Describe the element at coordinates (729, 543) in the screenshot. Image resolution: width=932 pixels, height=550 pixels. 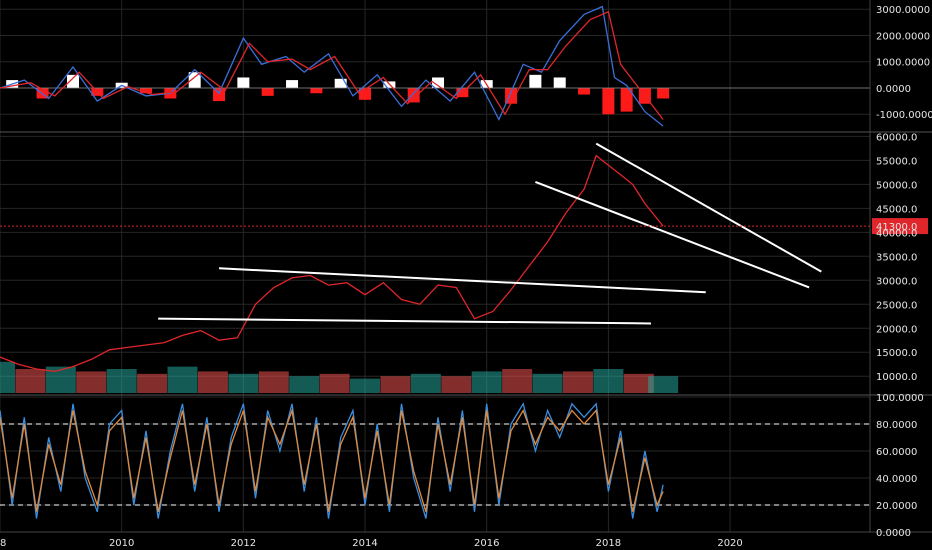
I see `x-tick-label: 2020` at that location.